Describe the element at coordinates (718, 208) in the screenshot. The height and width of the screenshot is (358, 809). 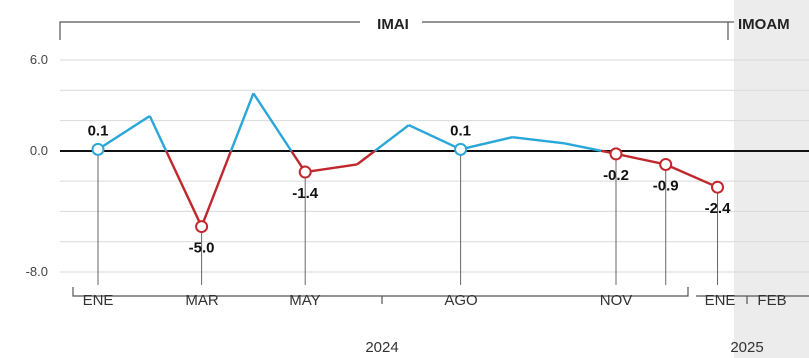
I see `data-label: -2.4` at that location.